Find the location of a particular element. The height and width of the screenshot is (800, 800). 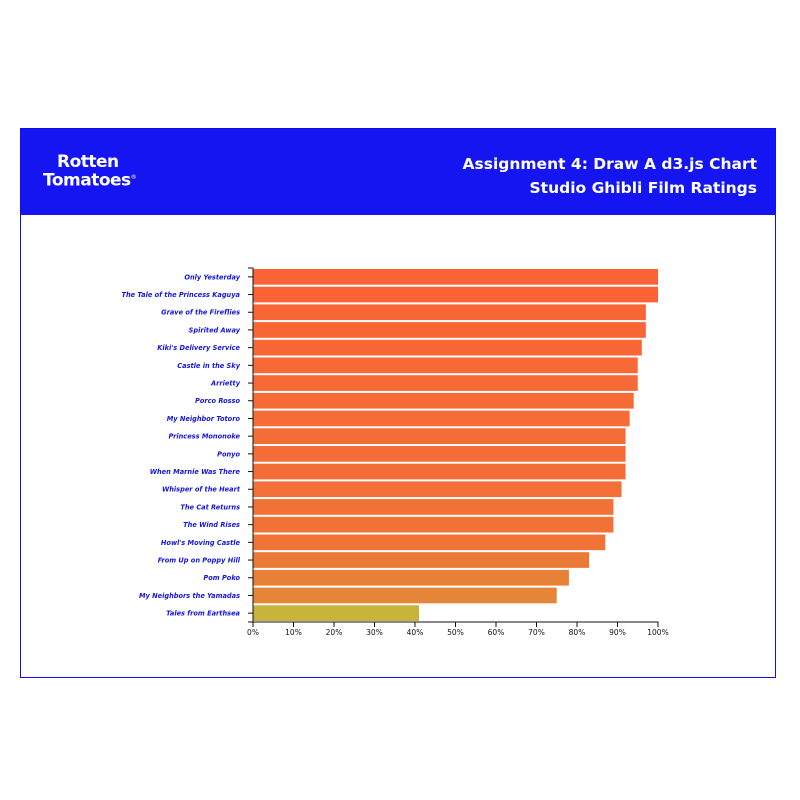

category-label: Only Yesterday is located at coordinates (212, 277).